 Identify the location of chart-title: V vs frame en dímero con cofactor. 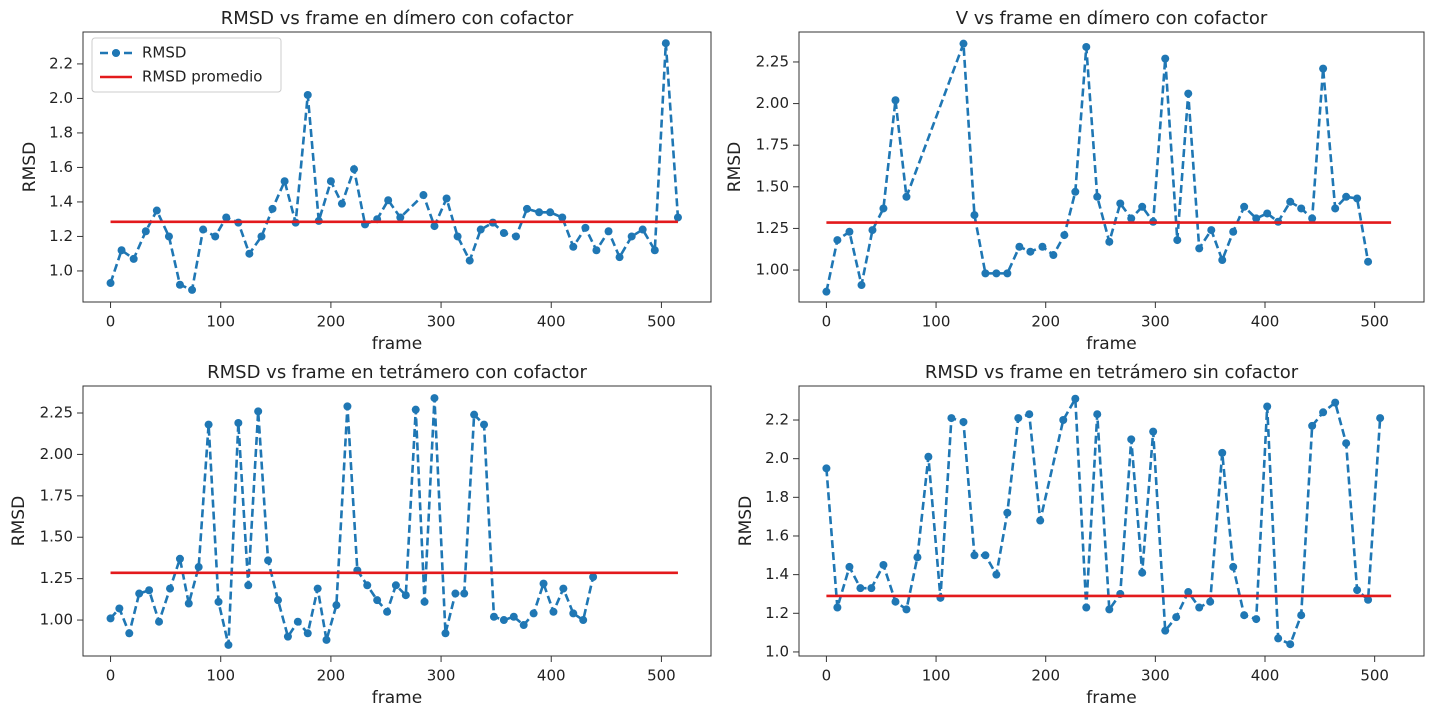
(1112, 18).